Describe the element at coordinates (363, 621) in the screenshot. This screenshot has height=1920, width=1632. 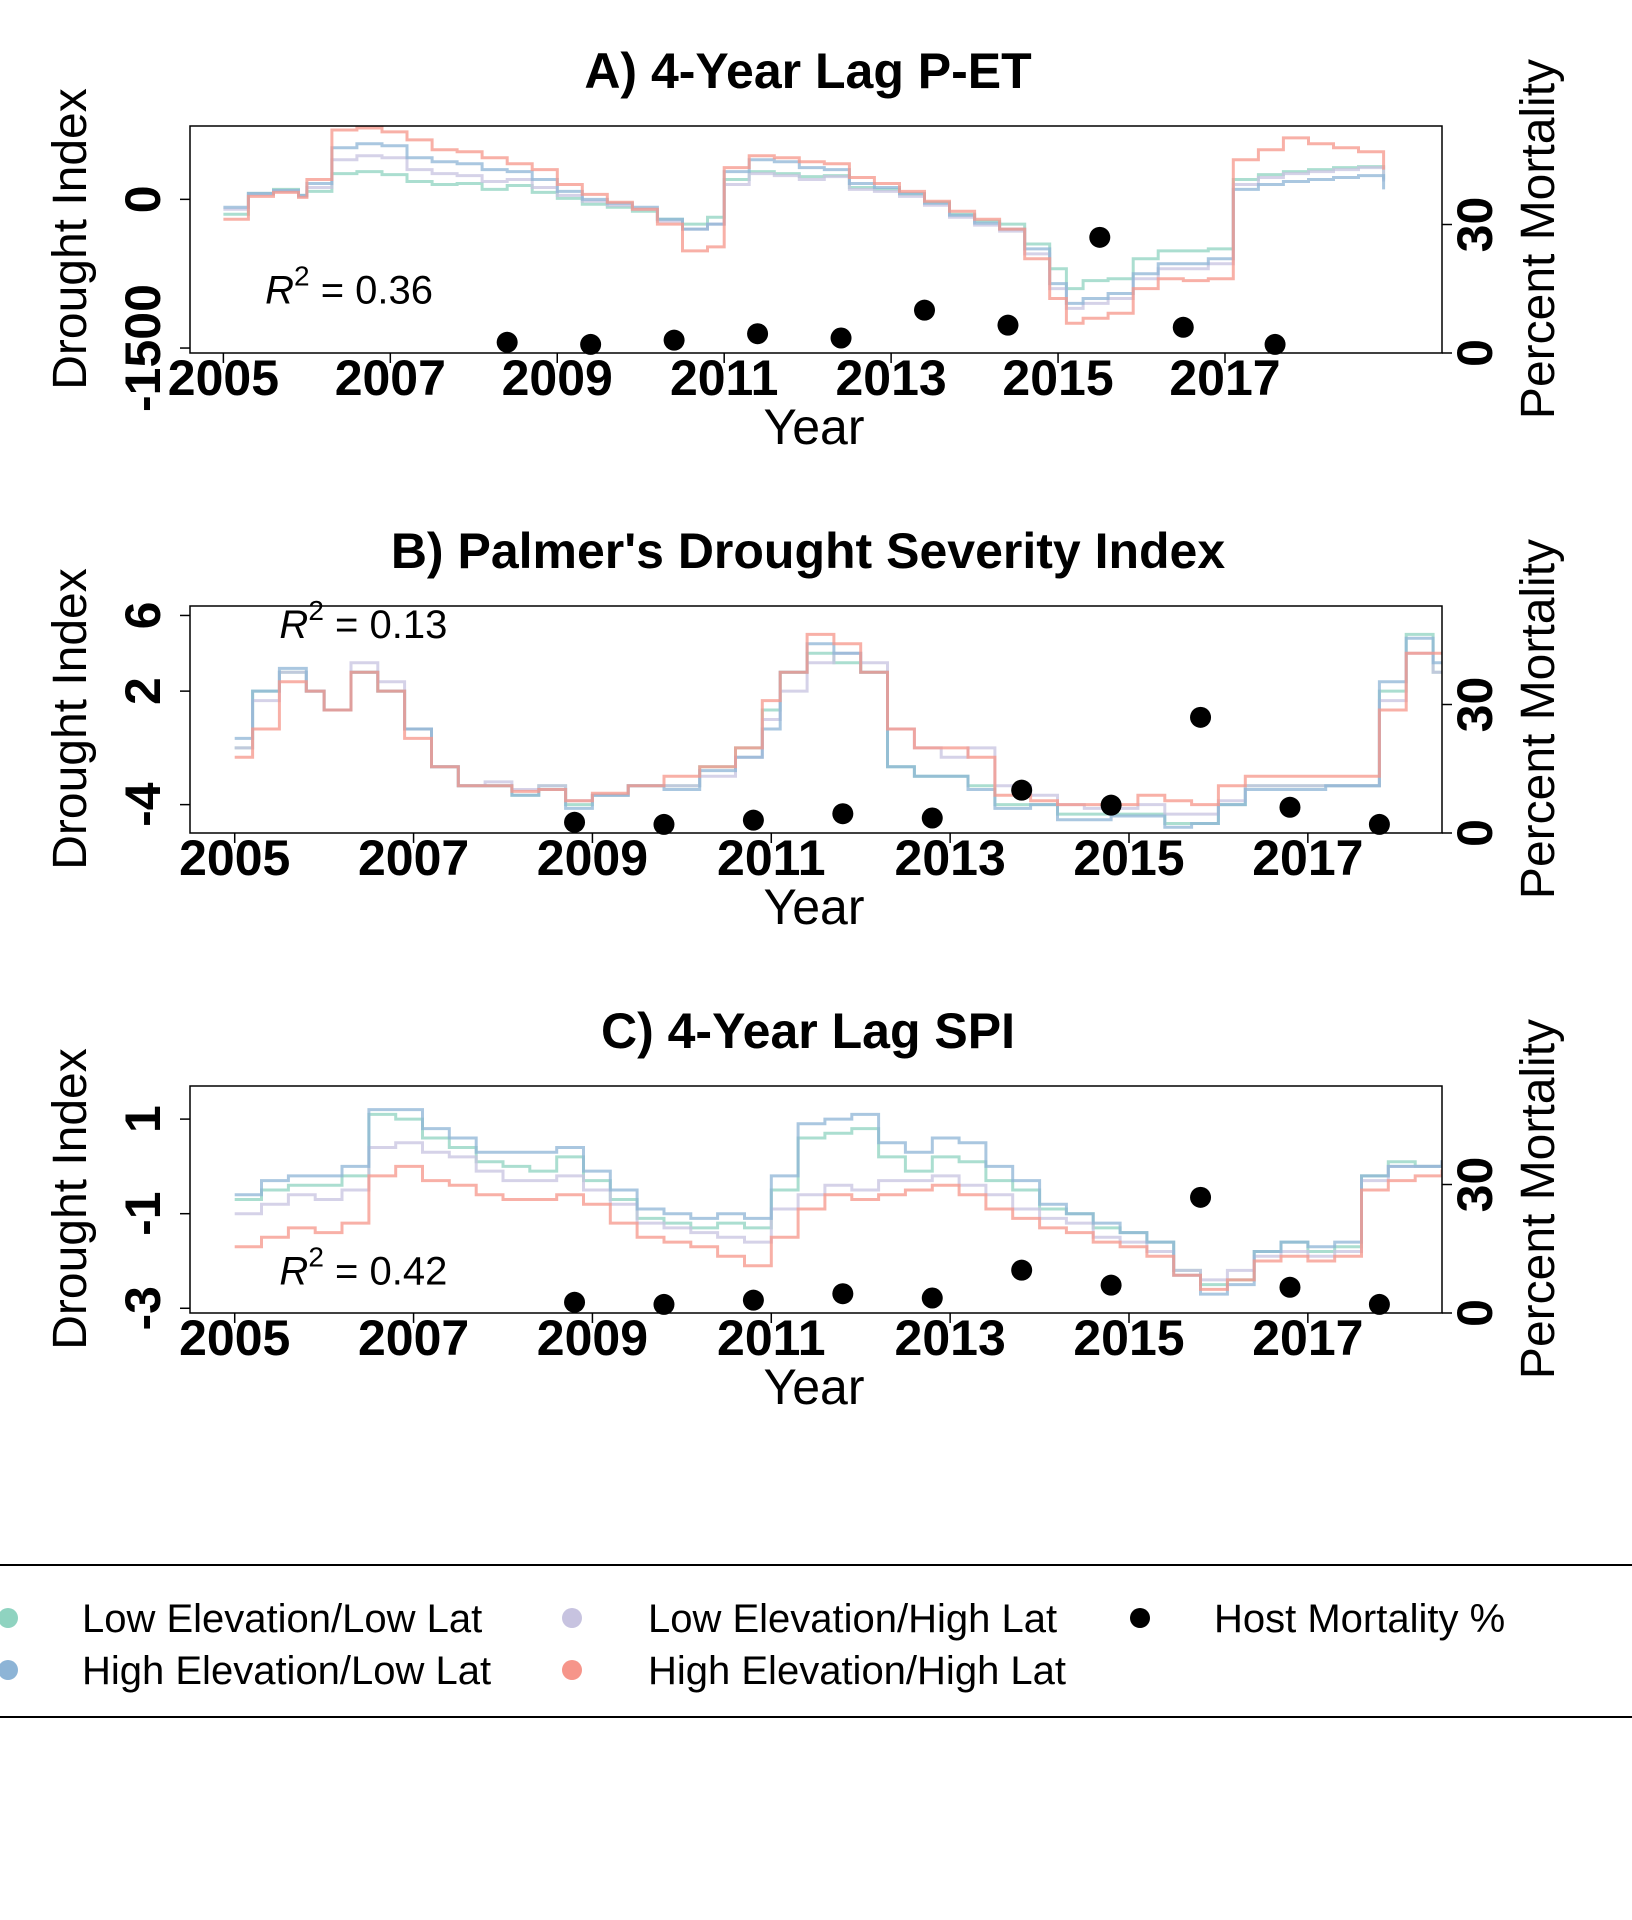
I see `panel-b-r2-annotation: R2 = 0.13` at that location.